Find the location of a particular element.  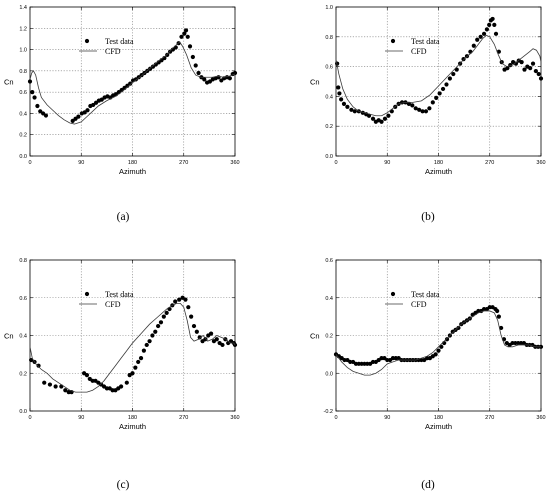

y-tick-label: 1.0 is located at coordinates (23, 51).